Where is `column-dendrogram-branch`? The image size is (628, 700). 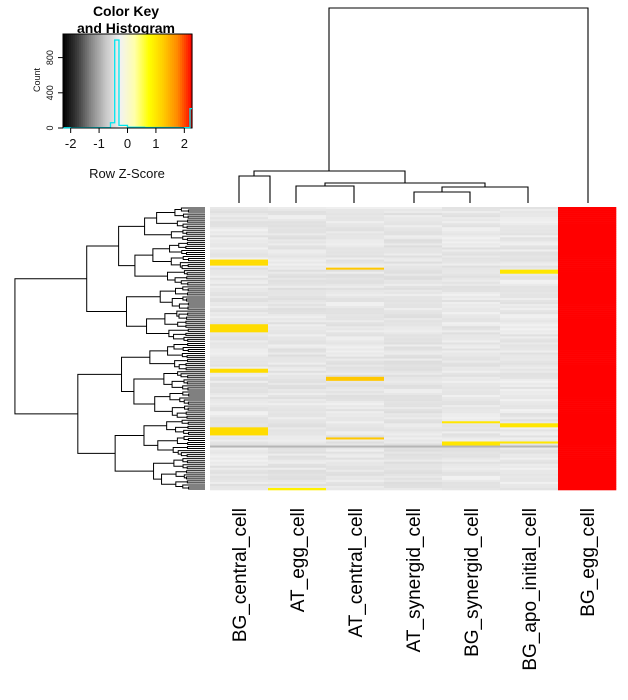
column-dendrogram-branch is located at coordinates (442, 197).